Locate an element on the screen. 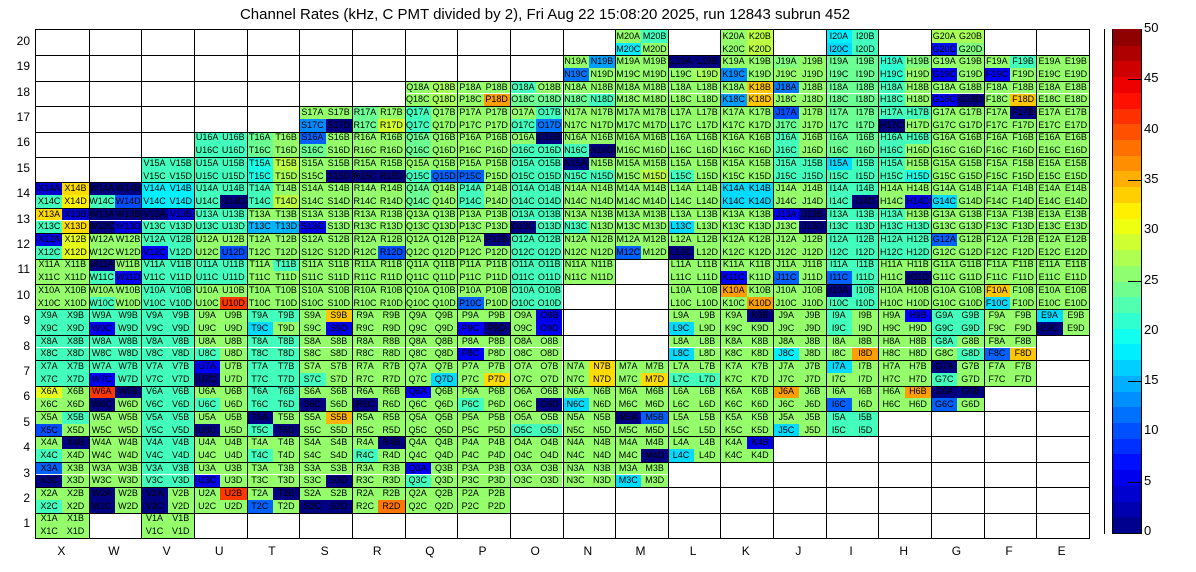 This screenshot has width=1196, height=572. heatmap-cell-R5B: R5B is located at coordinates (391, 417).